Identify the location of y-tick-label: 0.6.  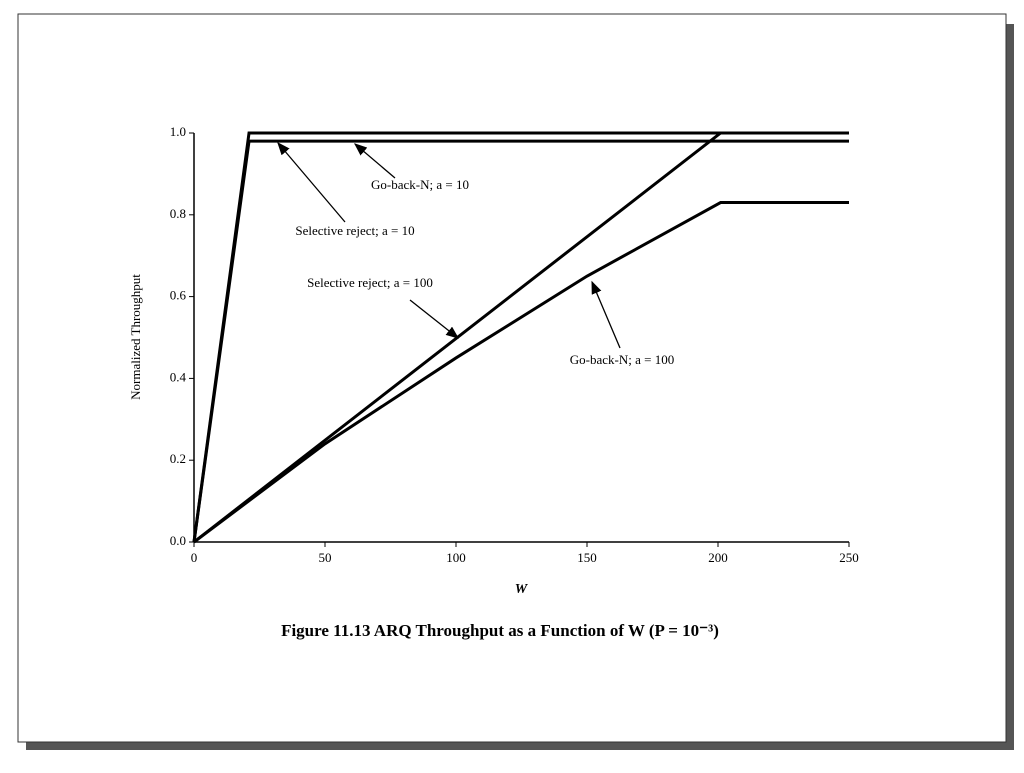
(178, 295).